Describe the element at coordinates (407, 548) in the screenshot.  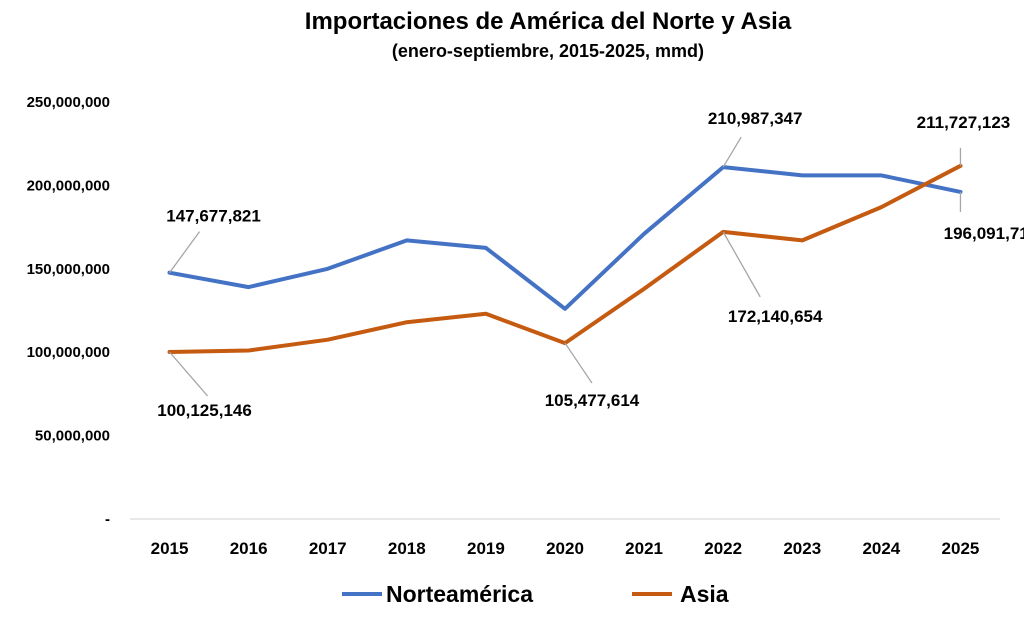
I see `x-tick-label: 2018` at that location.